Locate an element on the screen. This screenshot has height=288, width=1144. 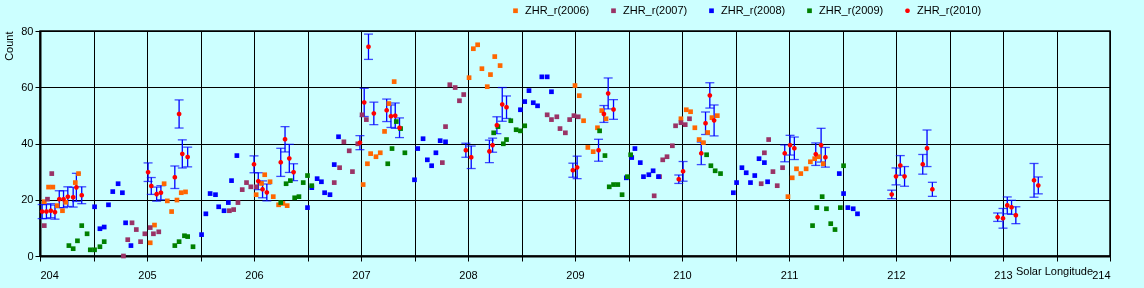
y-tick-label: 0 is located at coordinates (30, 255).